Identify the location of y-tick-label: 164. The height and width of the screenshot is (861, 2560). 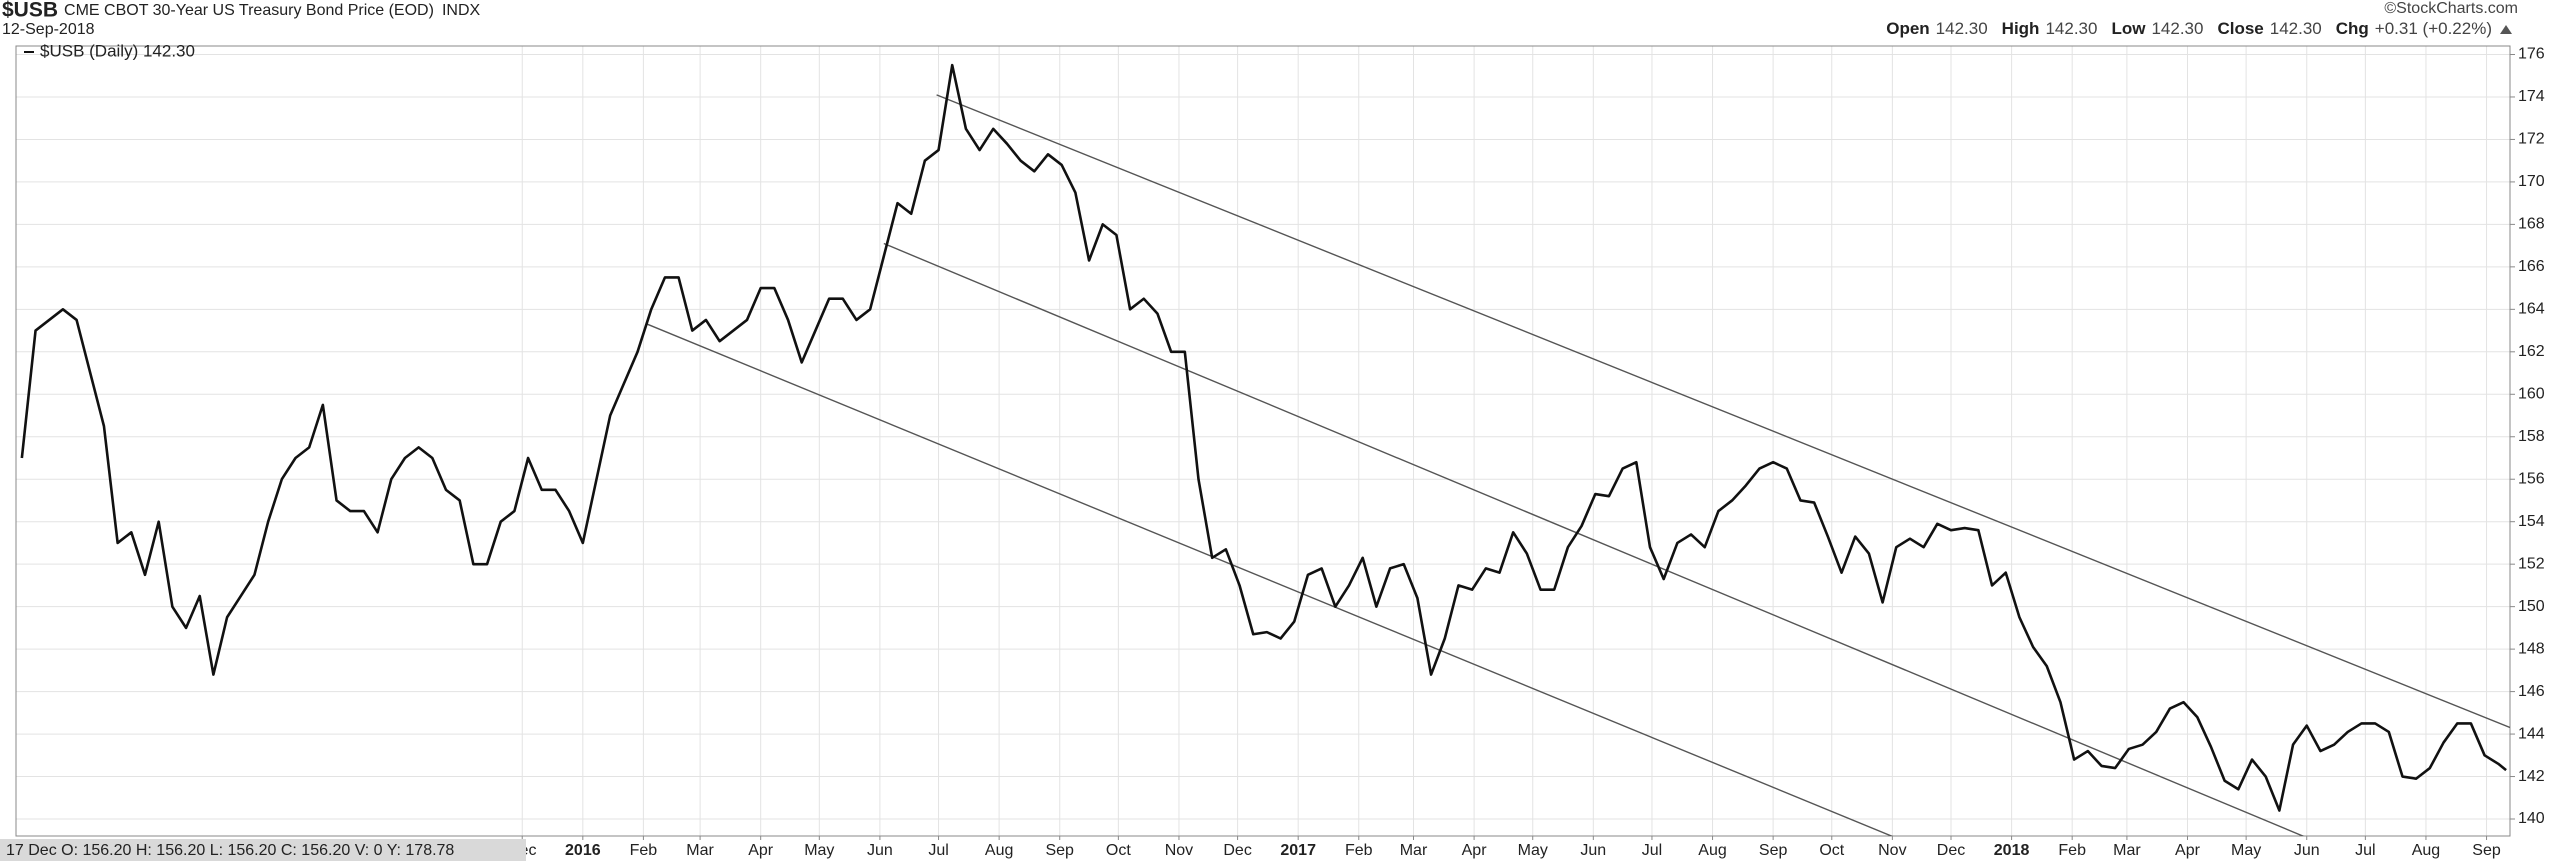
(2531, 309).